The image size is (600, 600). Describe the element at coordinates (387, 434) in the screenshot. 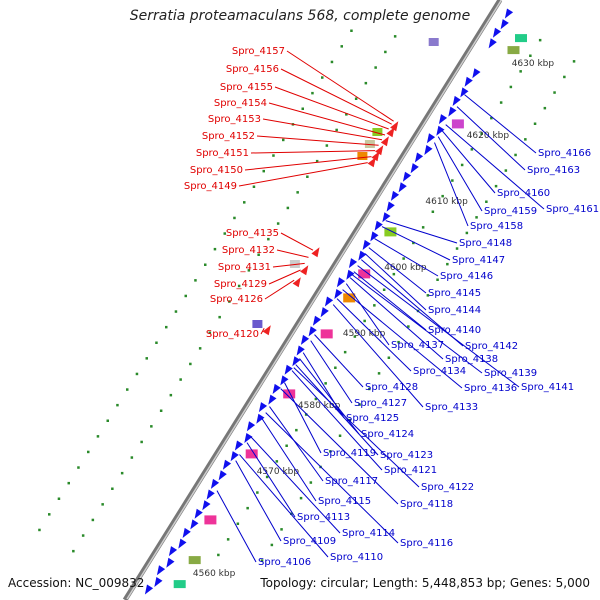

I see `reverse-gene-label: Spro_4124` at that location.